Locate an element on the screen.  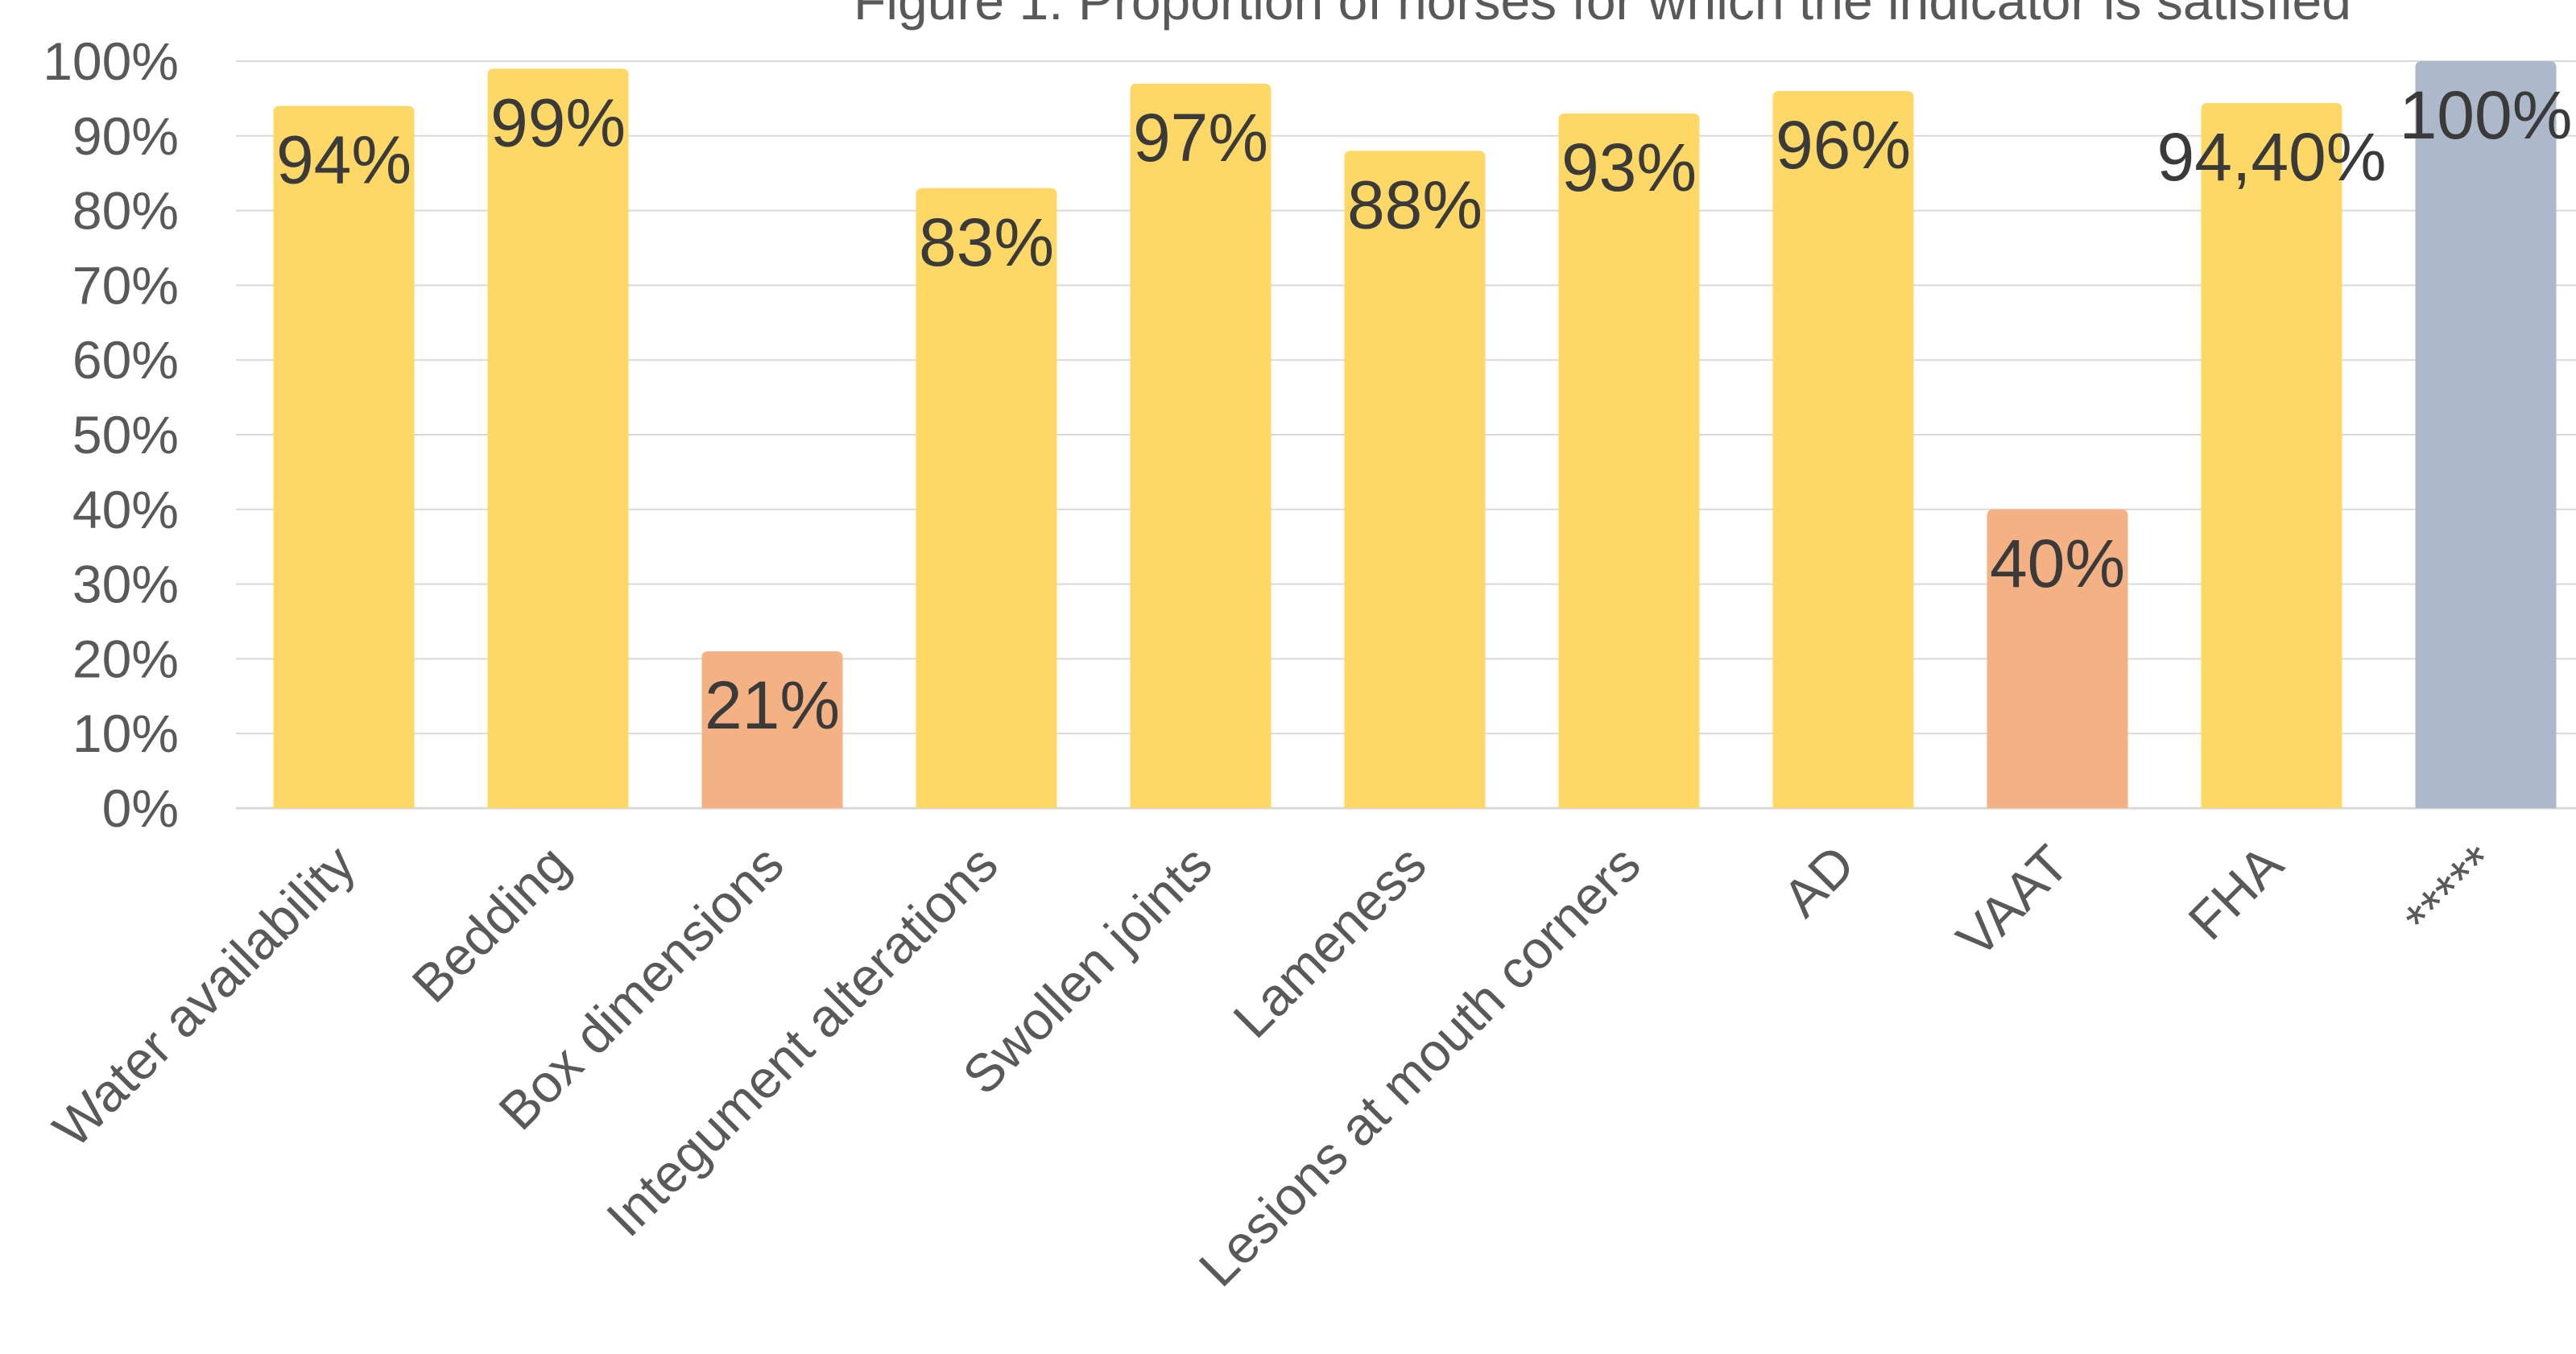
data-label: 96% is located at coordinates (1844, 145).